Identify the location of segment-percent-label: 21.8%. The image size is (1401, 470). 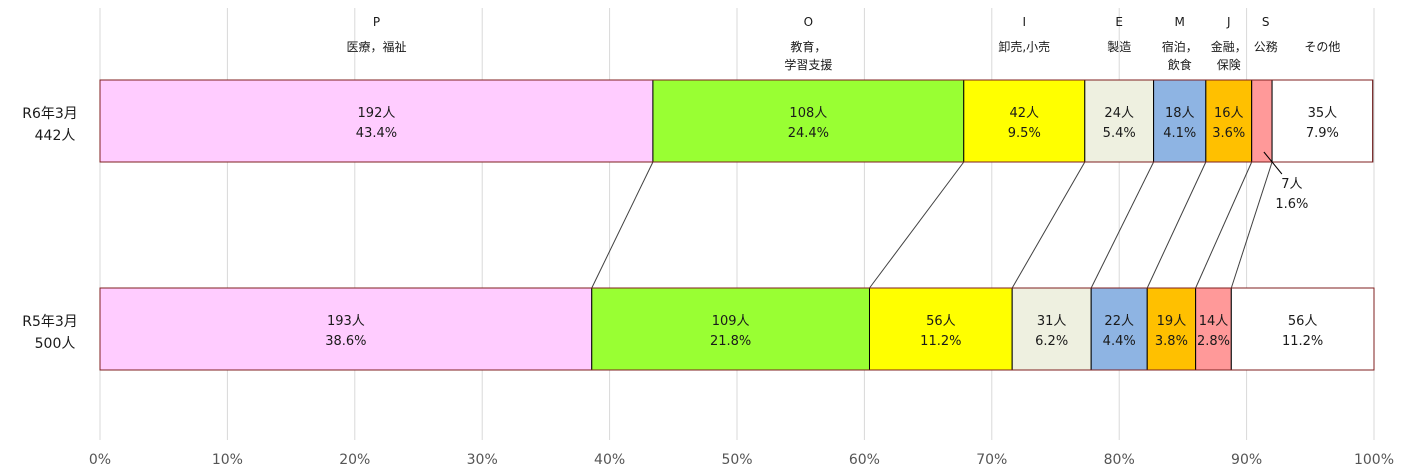
(730, 341).